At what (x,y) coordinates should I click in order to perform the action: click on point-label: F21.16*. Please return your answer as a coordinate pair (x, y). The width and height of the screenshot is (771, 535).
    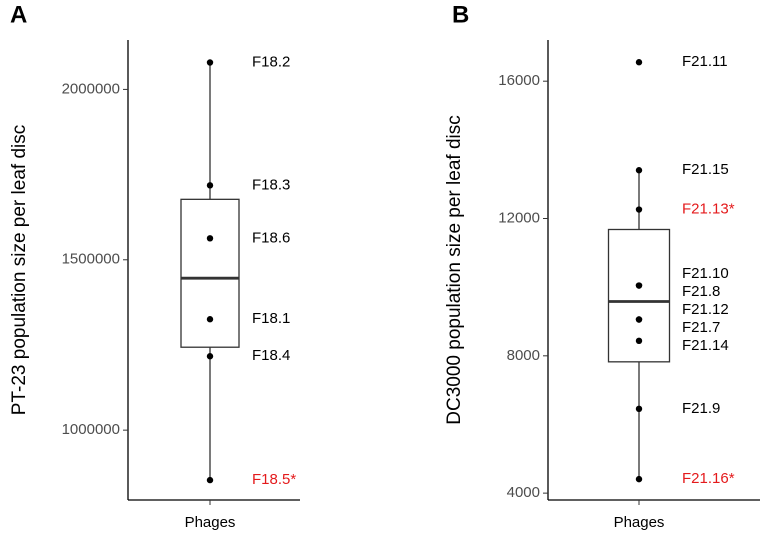
    Looking at the image, I should click on (708, 478).